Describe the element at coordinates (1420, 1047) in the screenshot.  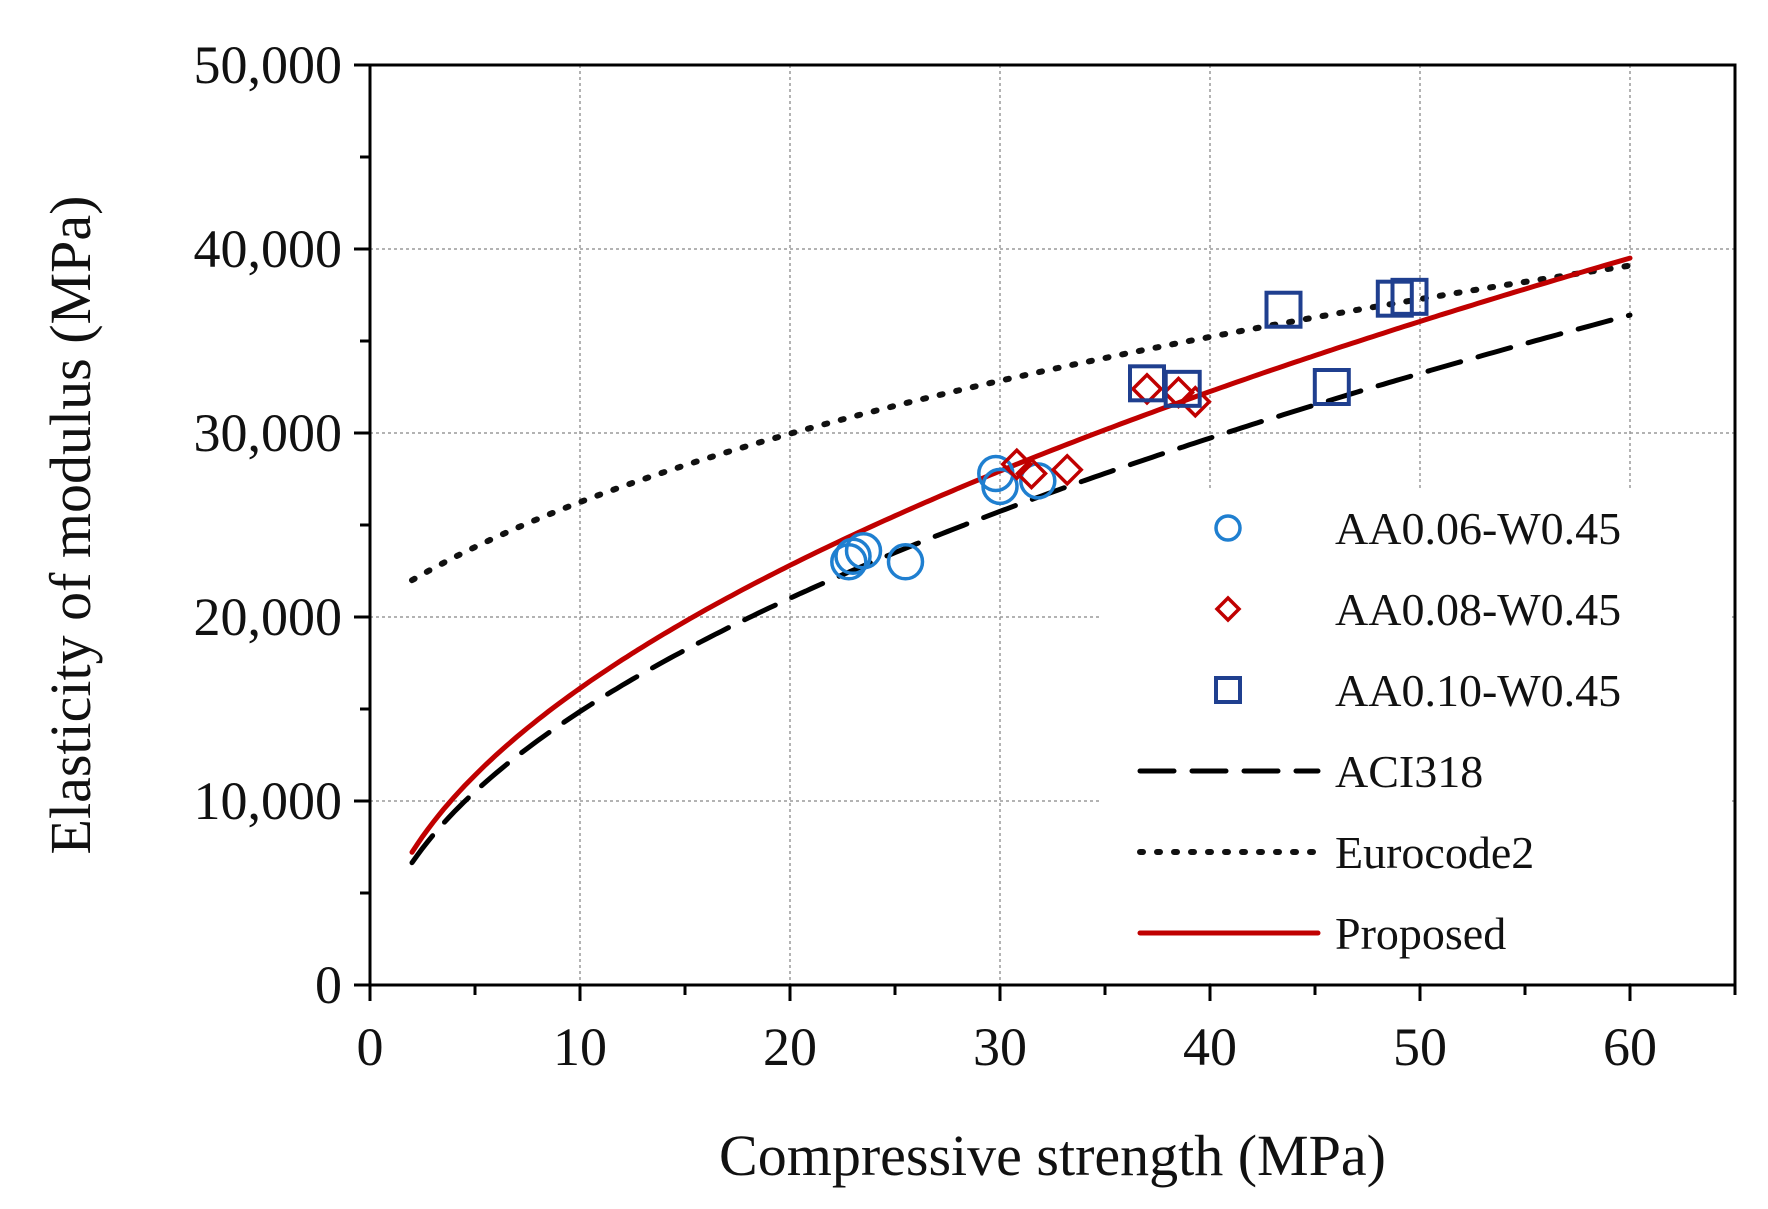
I see `x-tick-label: 50` at that location.